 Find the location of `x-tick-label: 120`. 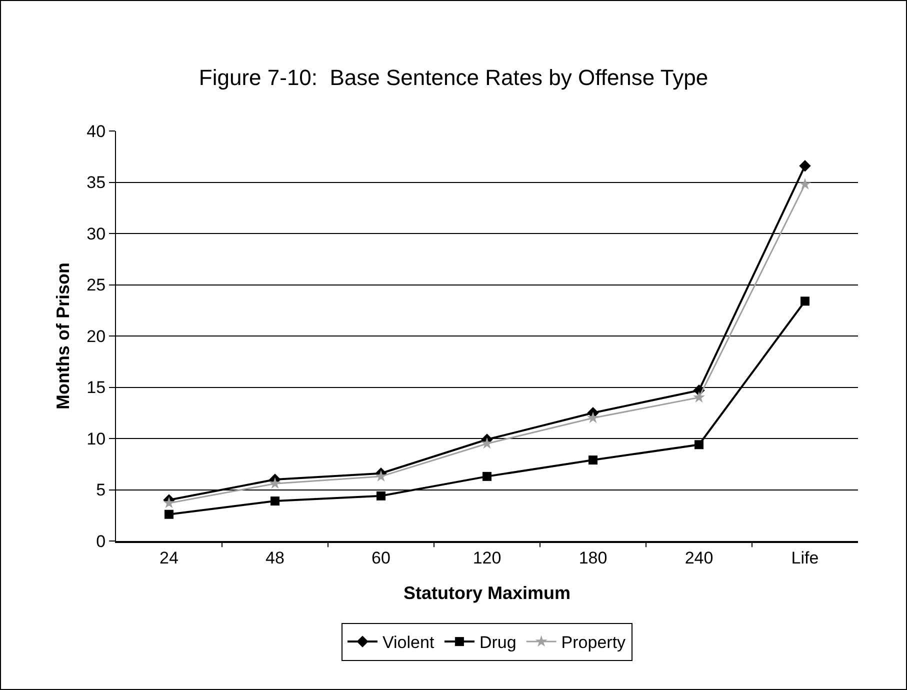

x-tick-label: 120 is located at coordinates (487, 558).